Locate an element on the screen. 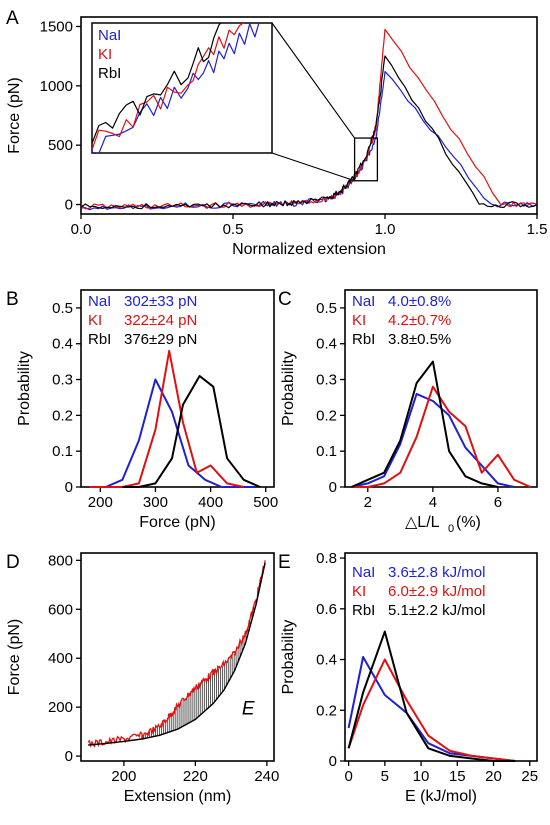 Image resolution: width=550 pixels, height=825 pixels. legend-stat-ki: 4.2±0.7% is located at coordinates (419, 320).